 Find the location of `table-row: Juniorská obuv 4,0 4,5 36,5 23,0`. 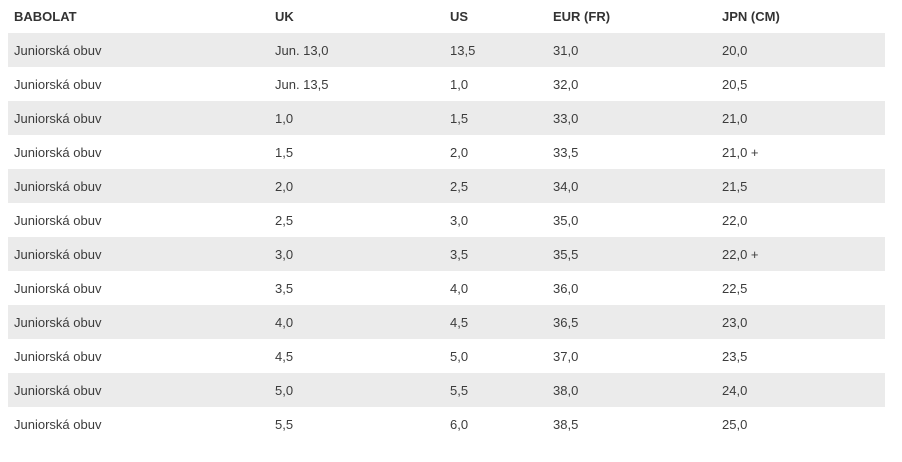

table-row: Juniorská obuv 4,0 4,5 36,5 23,0 is located at coordinates (446, 322).